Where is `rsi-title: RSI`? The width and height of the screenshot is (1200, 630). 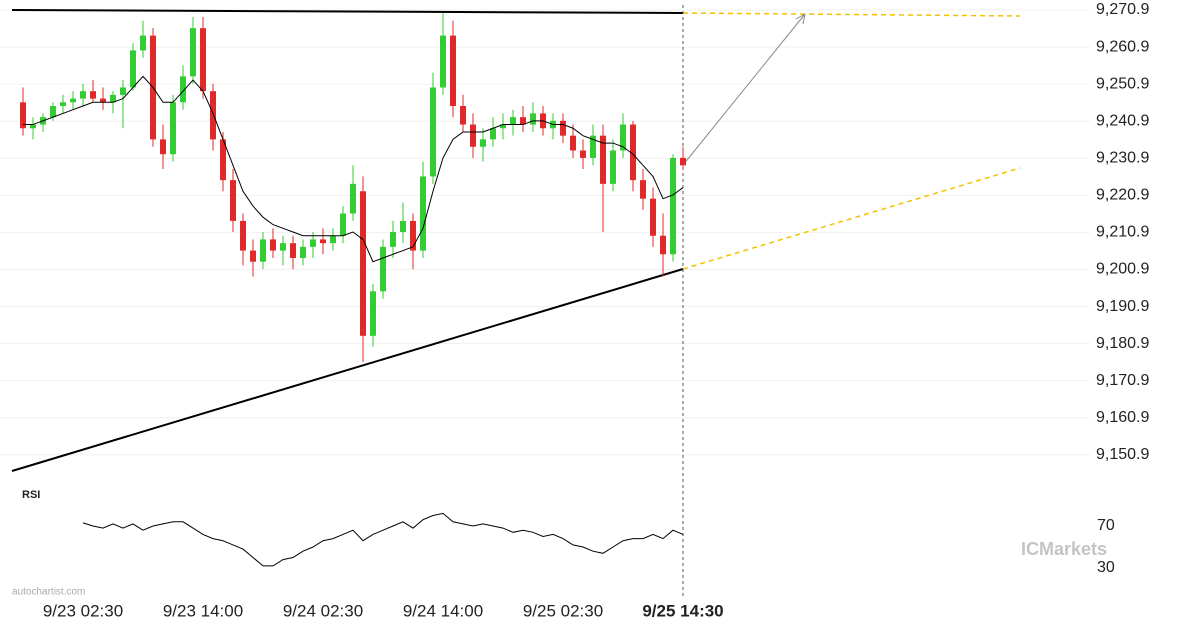
rsi-title: RSI is located at coordinates (31, 495).